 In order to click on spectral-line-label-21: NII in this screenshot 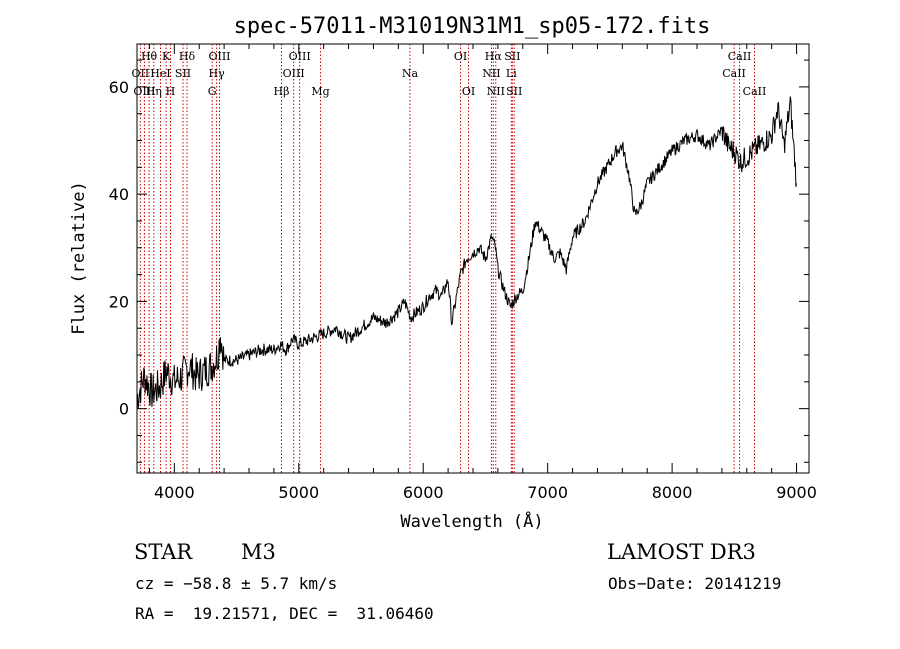, I will do `click(491, 73)`.